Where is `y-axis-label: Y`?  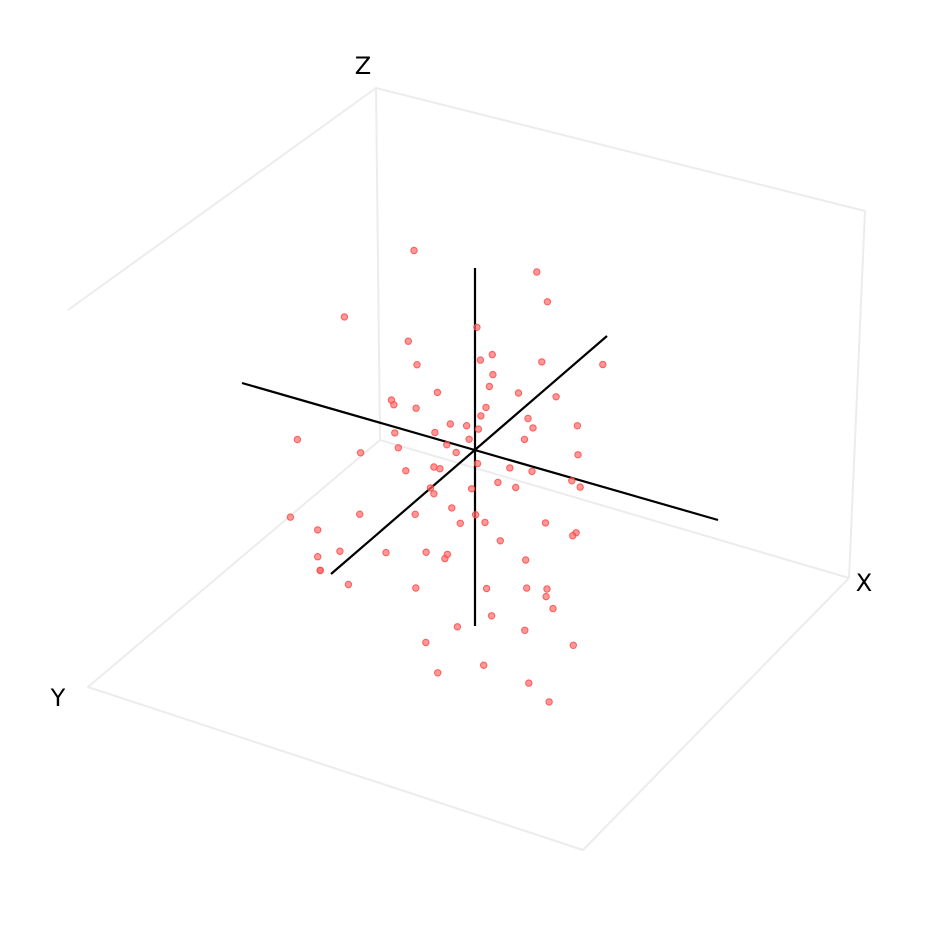
y-axis-label: Y is located at coordinates (58, 698).